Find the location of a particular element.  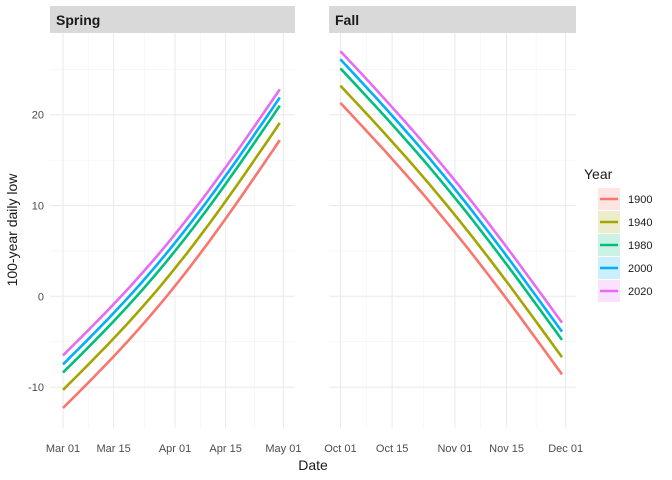

legend-item-1940: 1940 is located at coordinates (625, 222).